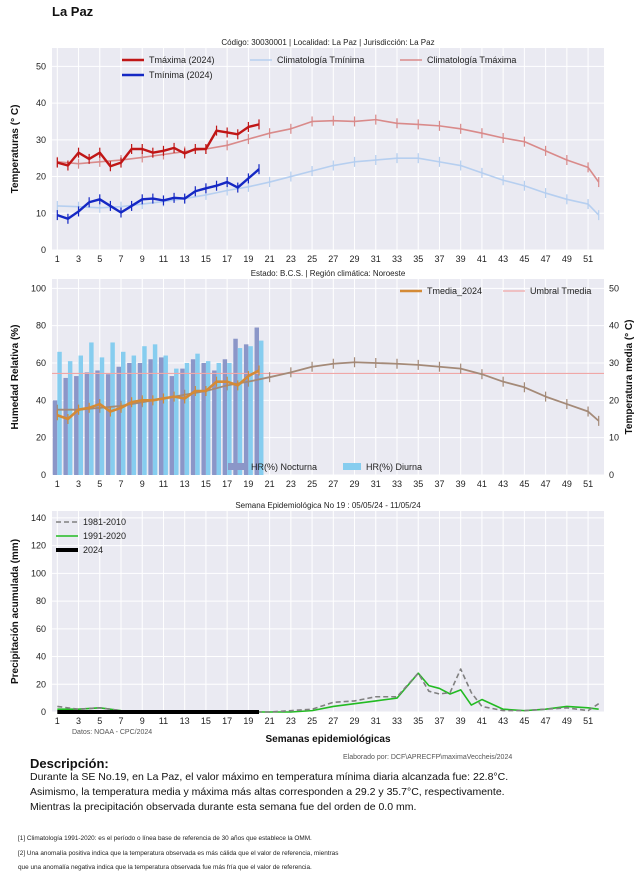 The width and height of the screenshot is (639, 875). What do you see at coordinates (206, 721) in the screenshot?
I see `x-tick-label: 15` at bounding box center [206, 721].